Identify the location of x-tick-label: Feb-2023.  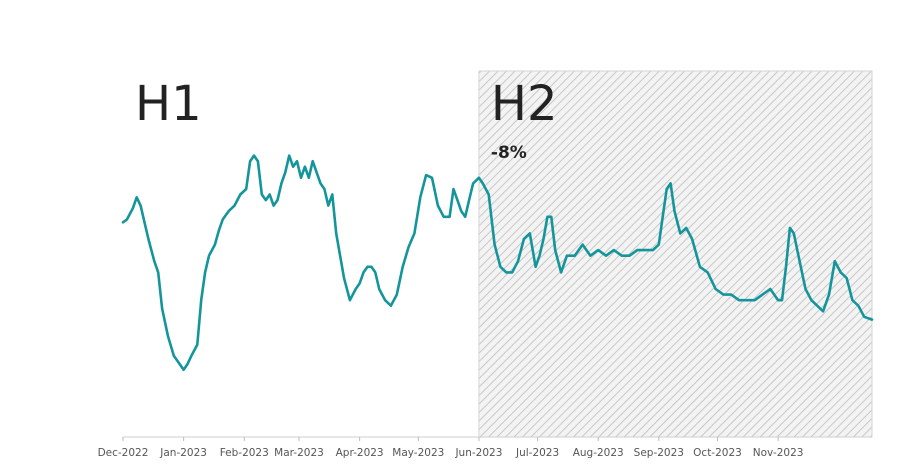
(244, 453).